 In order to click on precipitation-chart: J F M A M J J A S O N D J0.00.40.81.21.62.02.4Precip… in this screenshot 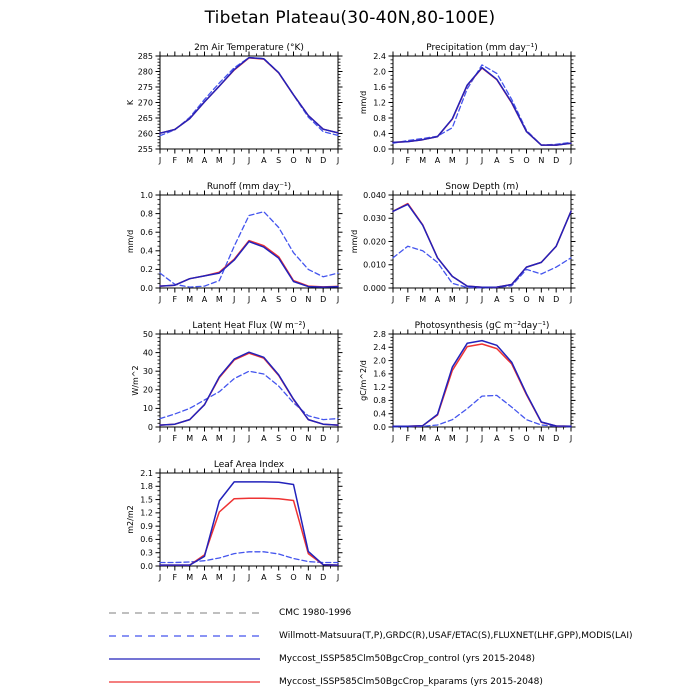, I will do `click(467, 104)`.